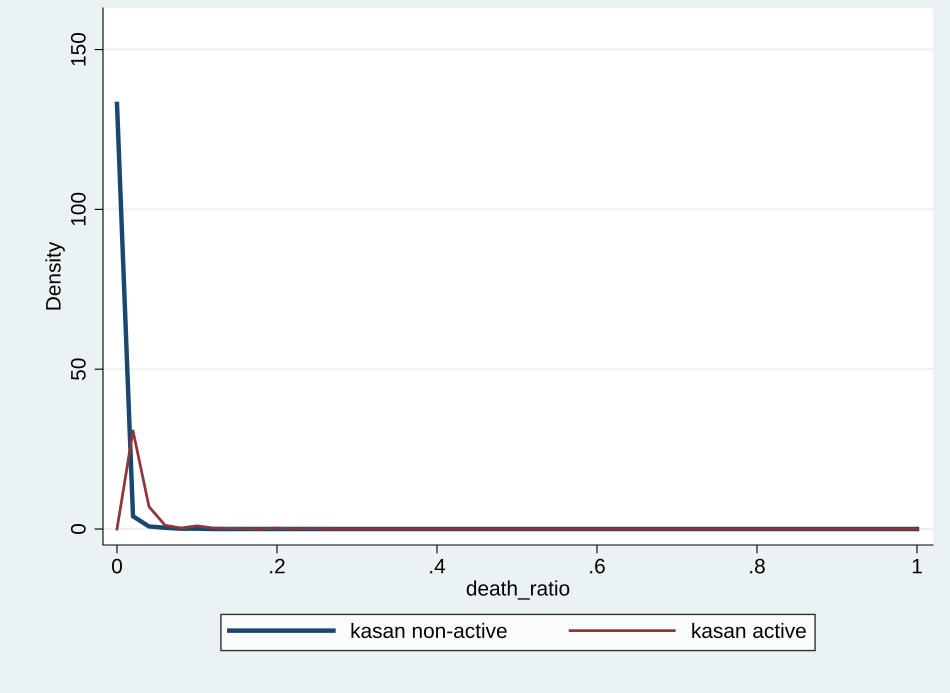  What do you see at coordinates (518, 590) in the screenshot?
I see `x-axis-title: death_ratio` at bounding box center [518, 590].